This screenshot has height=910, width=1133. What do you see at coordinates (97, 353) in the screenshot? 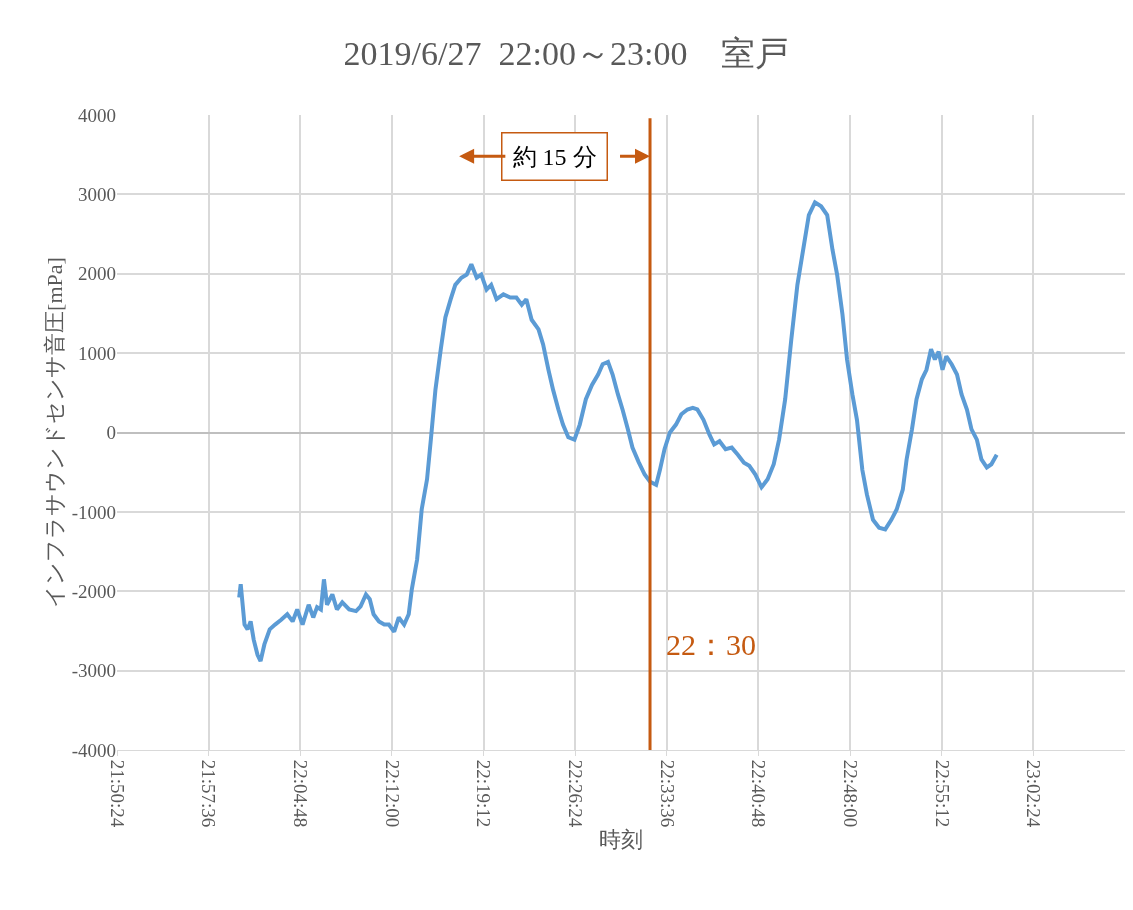
I see `y-tick-label: 1000` at bounding box center [97, 353].